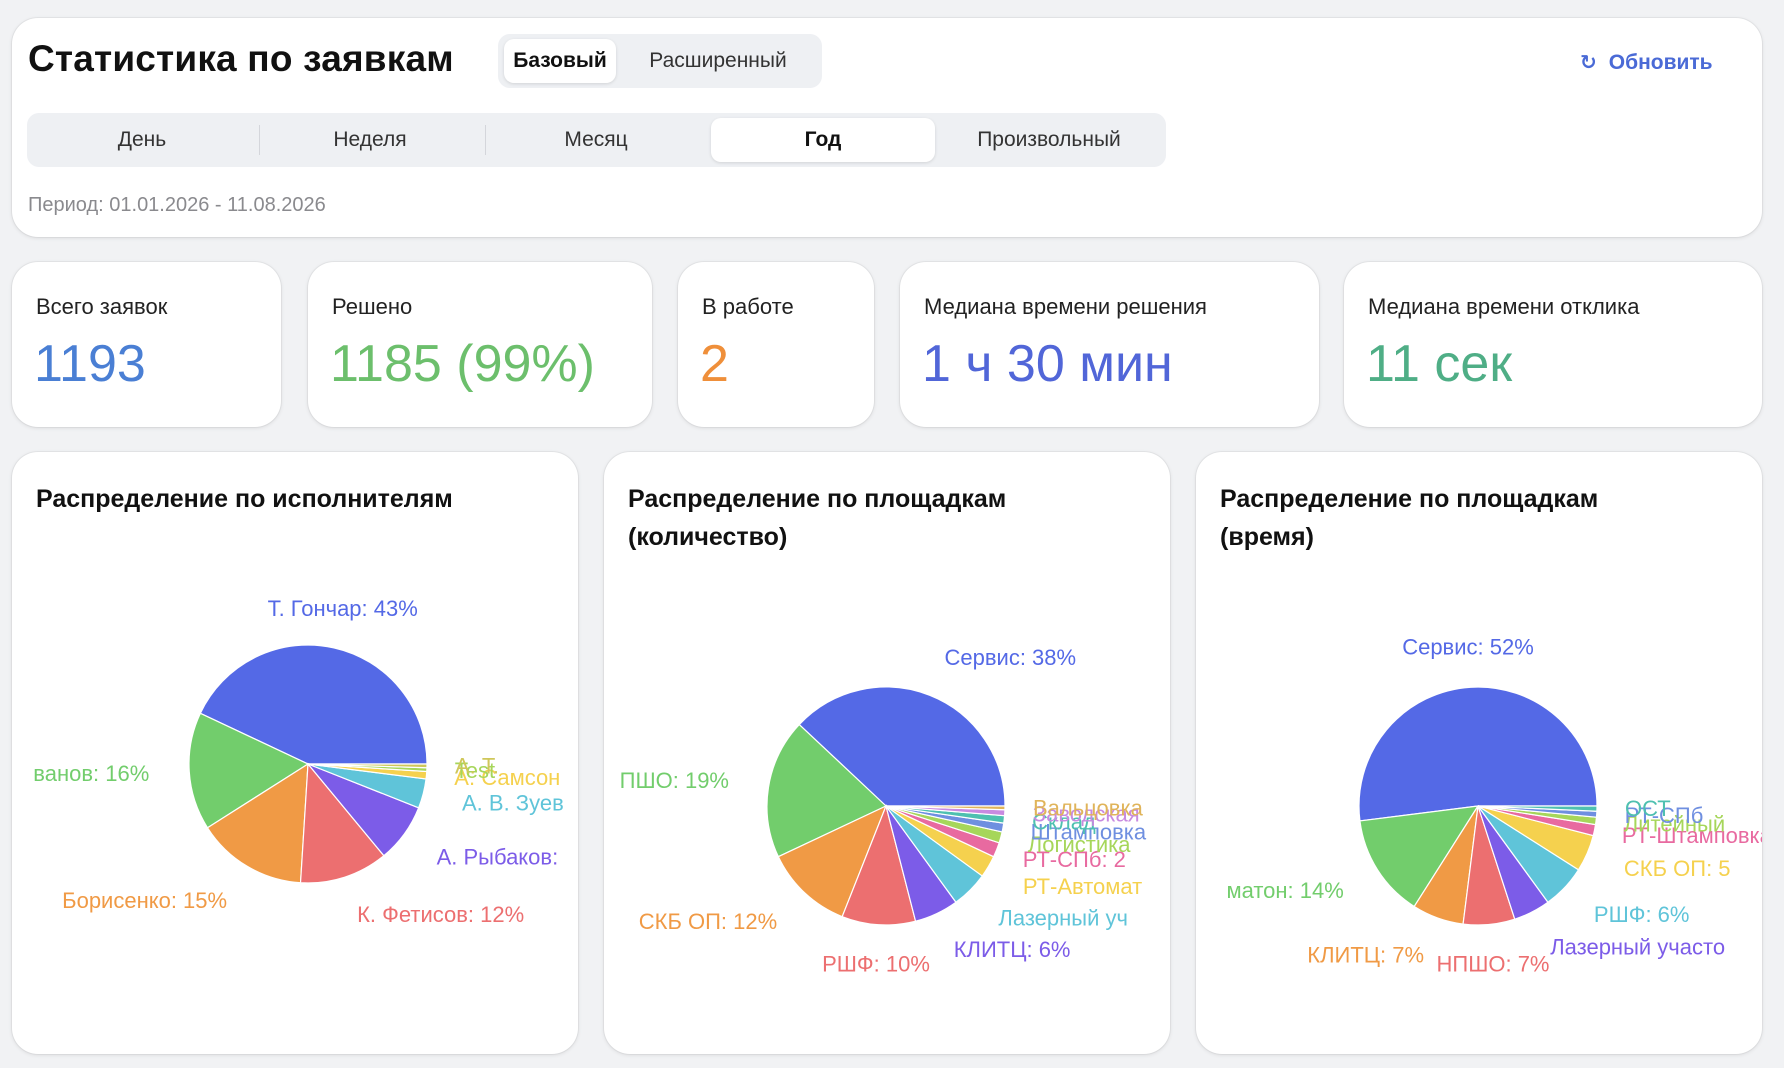 This screenshot has width=1784, height=1068. What do you see at coordinates (142, 139) in the screenshot?
I see `tab-day: День` at bounding box center [142, 139].